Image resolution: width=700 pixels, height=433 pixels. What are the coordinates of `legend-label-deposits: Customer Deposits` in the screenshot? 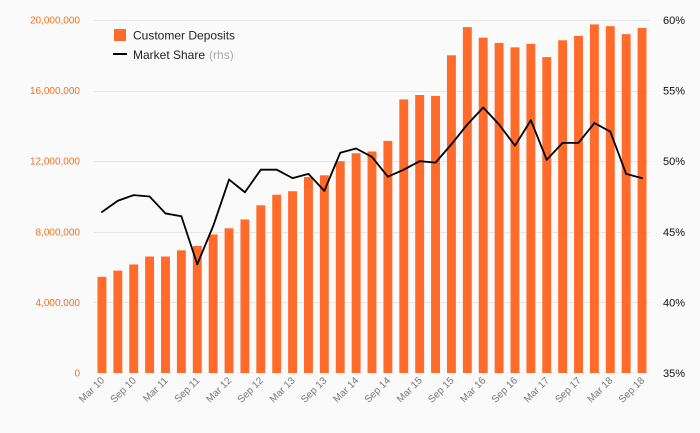 It's located at (184, 36).